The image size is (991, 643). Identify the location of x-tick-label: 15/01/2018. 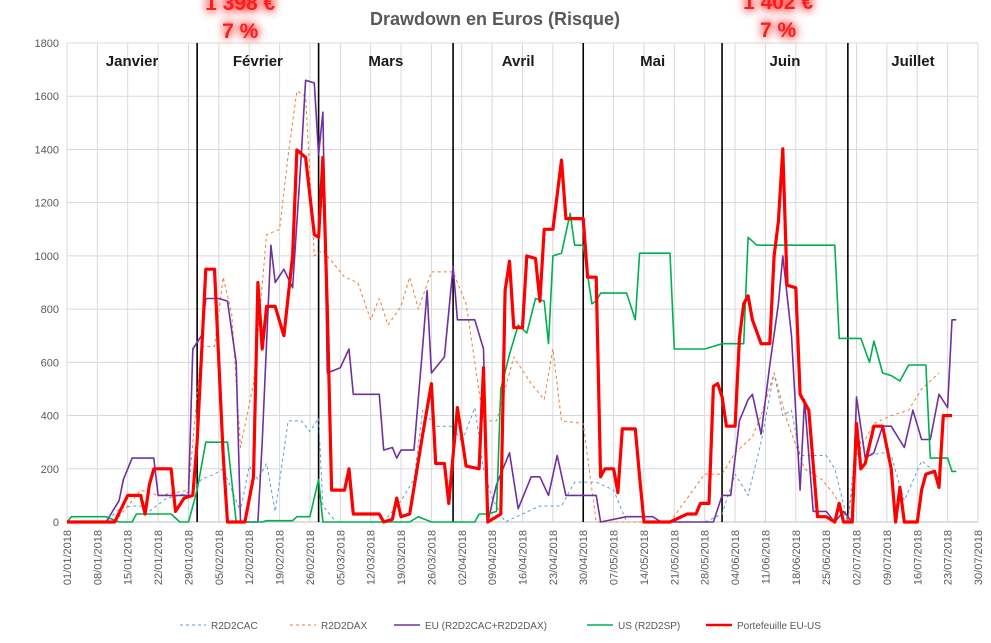
(129, 557).